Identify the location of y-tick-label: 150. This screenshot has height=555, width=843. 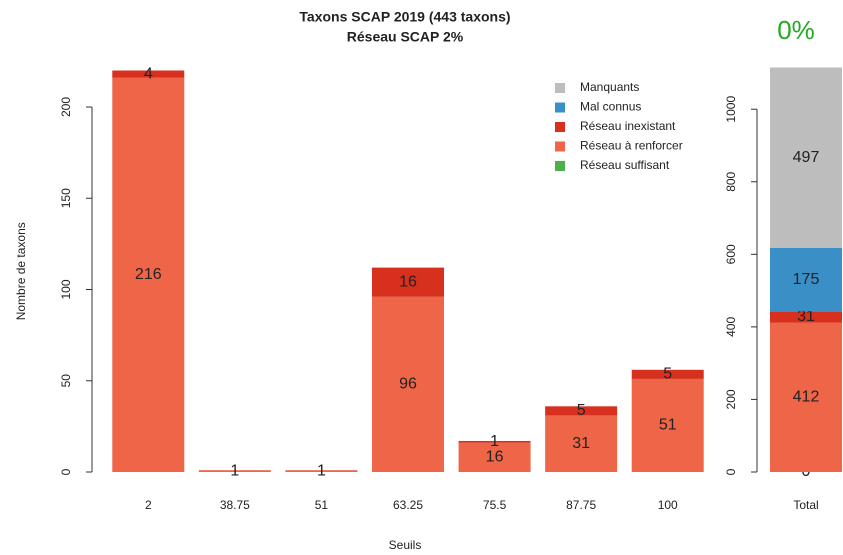
(66, 198).